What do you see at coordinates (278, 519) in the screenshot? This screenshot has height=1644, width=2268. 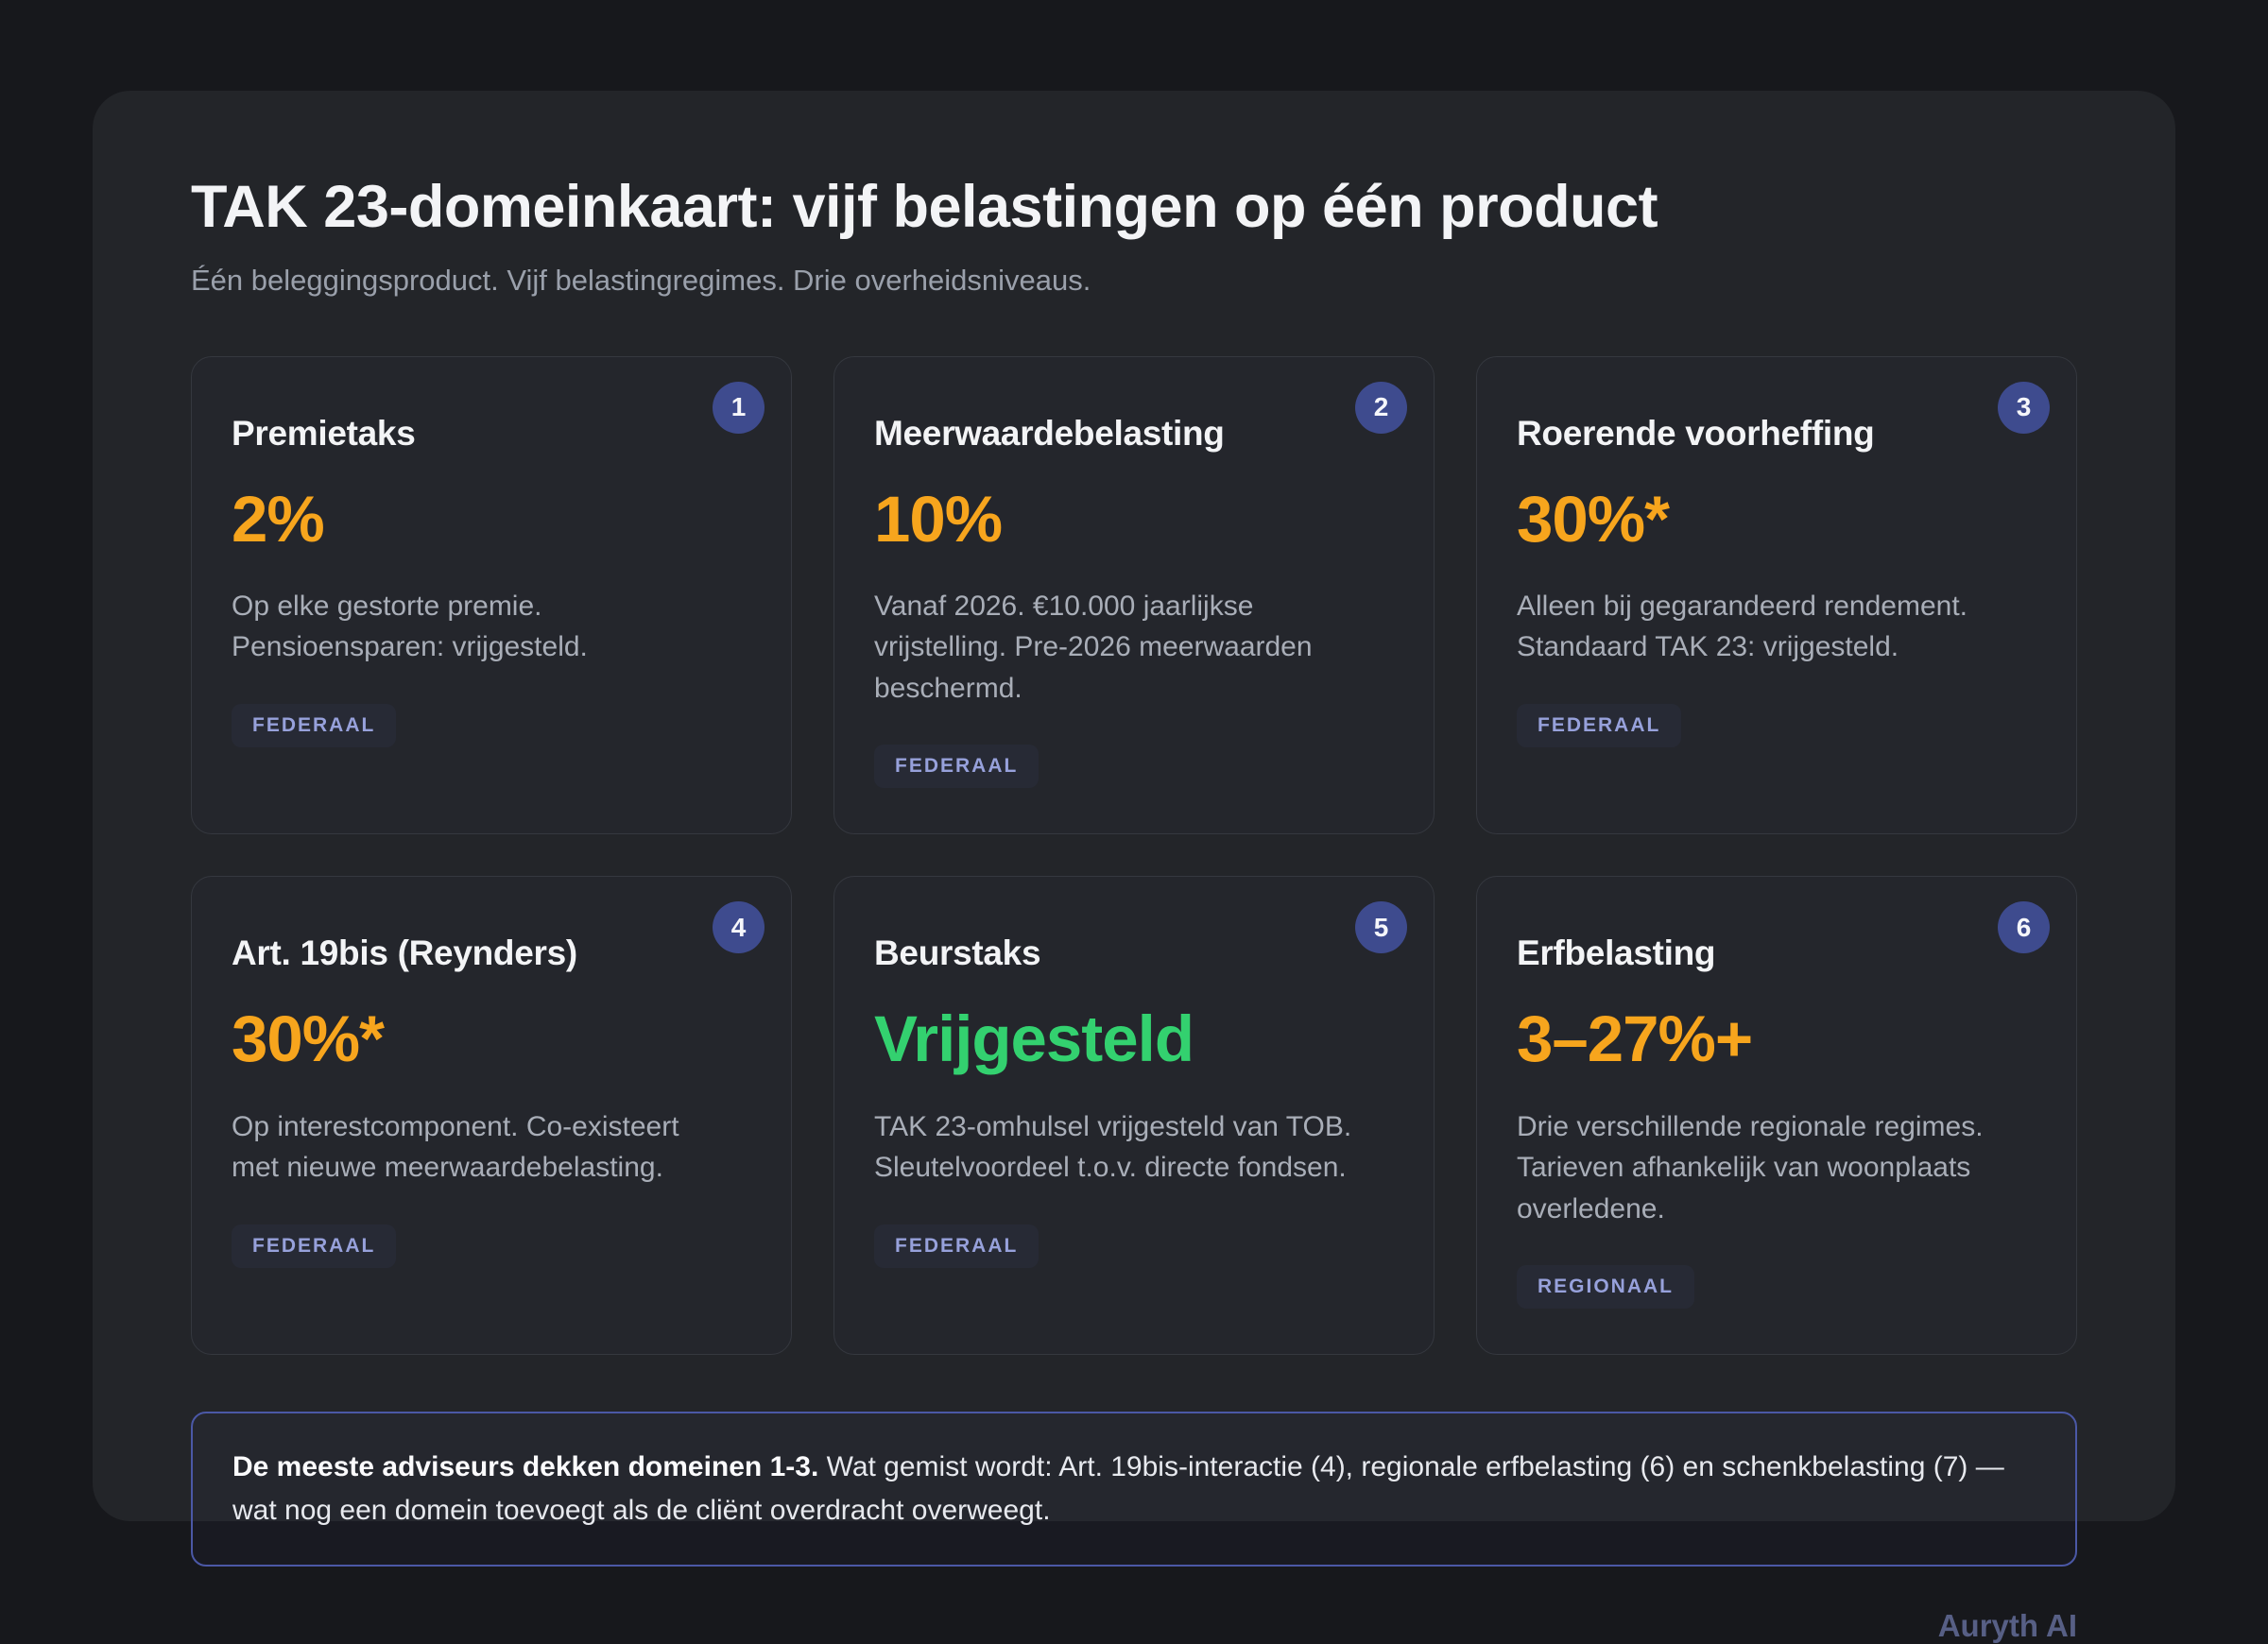 I see `card-value: 2%` at bounding box center [278, 519].